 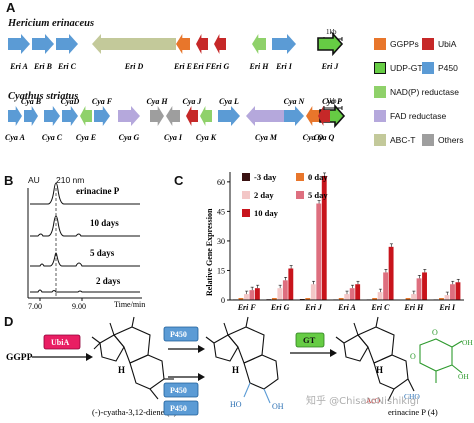 What do you see at coordinates (52, 137) in the screenshot?
I see `gene-label-cyac: Cya C` at bounding box center [52, 137].